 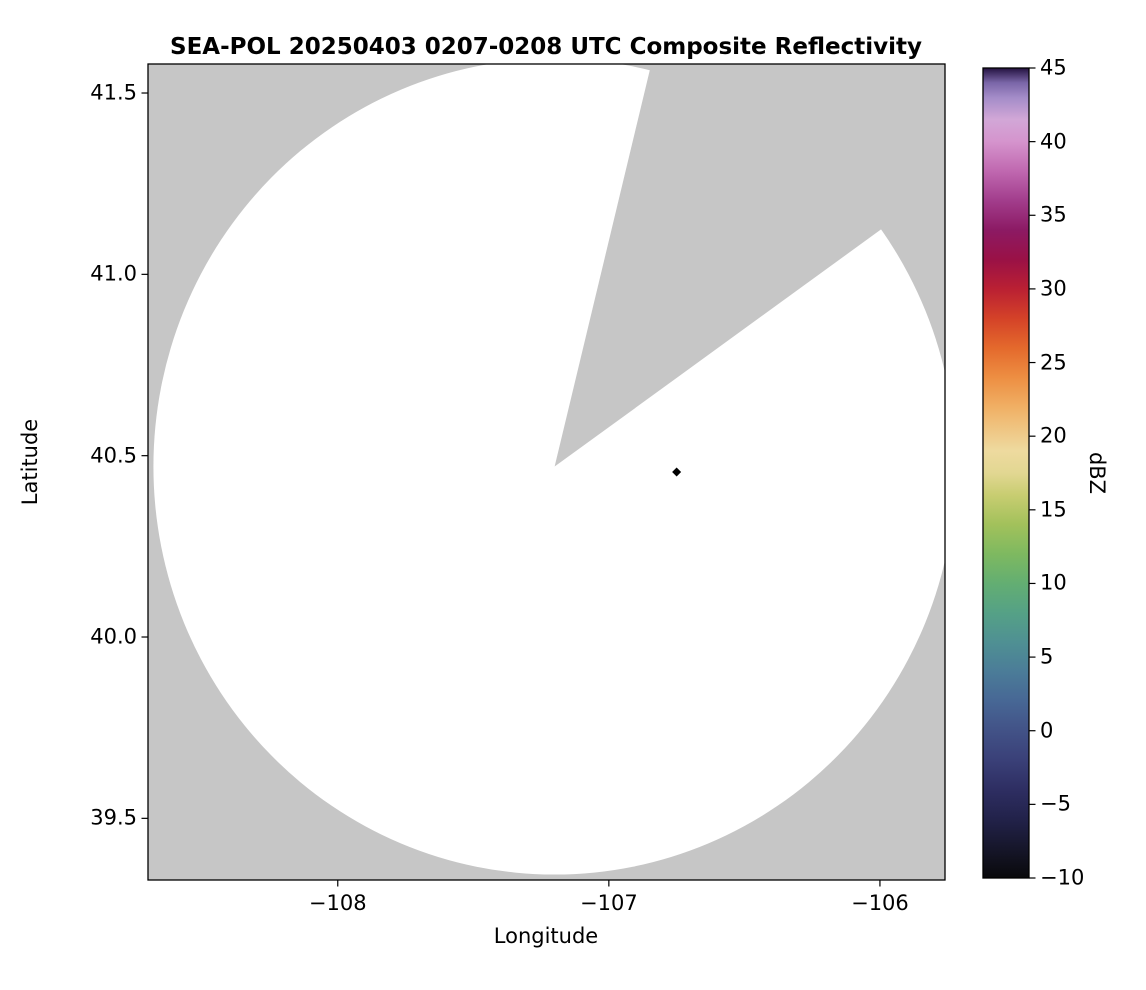 What do you see at coordinates (113, 455) in the screenshot?
I see `y-tick-label: 40.5` at bounding box center [113, 455].